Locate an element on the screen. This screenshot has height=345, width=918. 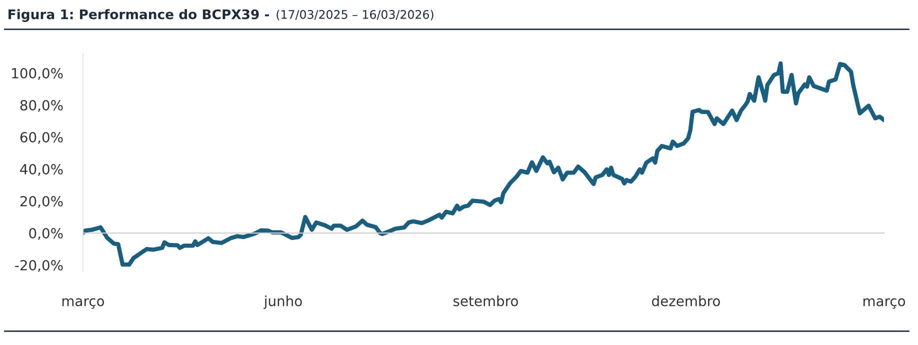
y-tick-label: 60,0% is located at coordinates (41, 138).